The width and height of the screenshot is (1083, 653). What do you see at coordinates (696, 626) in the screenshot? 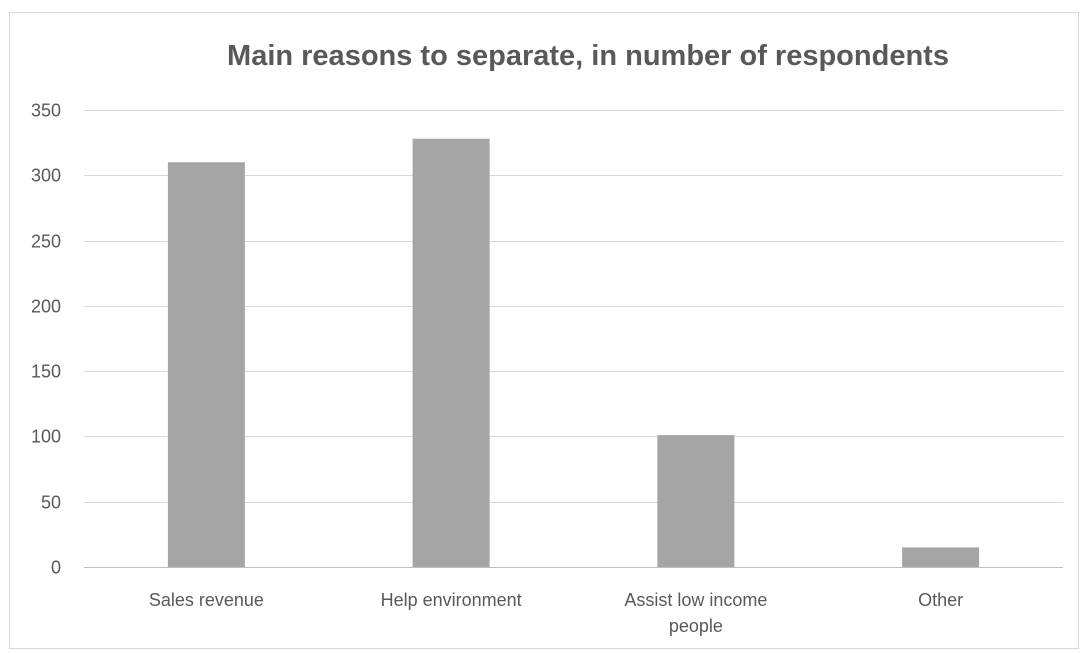
I see `x-category-label-line: people` at bounding box center [696, 626].